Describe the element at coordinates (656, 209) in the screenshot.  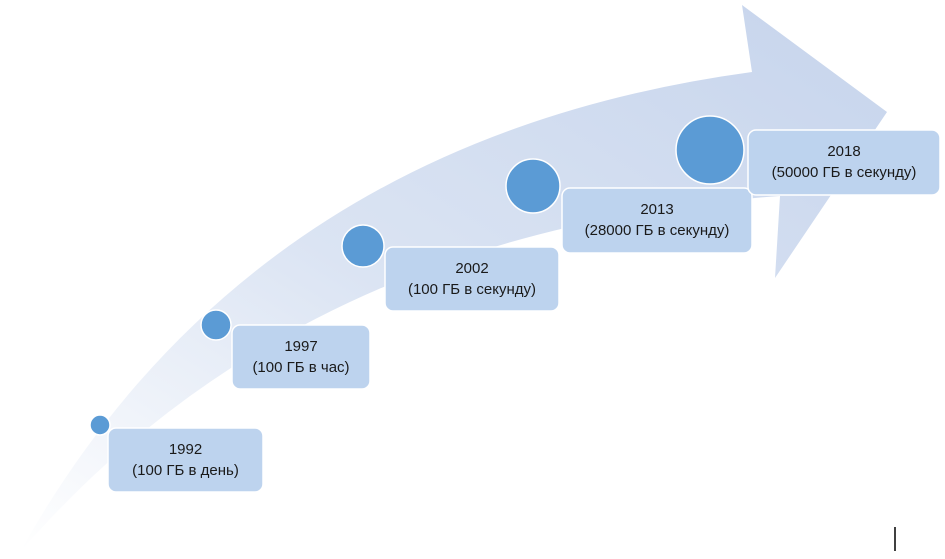
I see `milestone-year: 2013` at that location.